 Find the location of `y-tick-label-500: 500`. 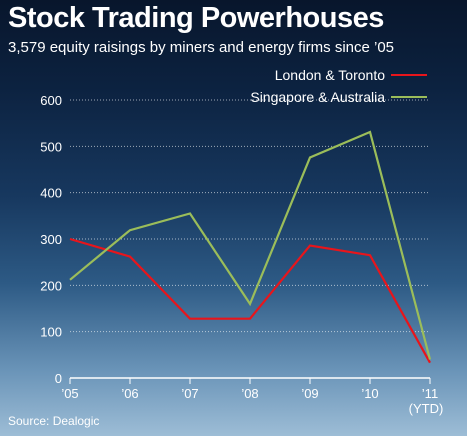

y-tick-label-500: 500 is located at coordinates (51, 146).